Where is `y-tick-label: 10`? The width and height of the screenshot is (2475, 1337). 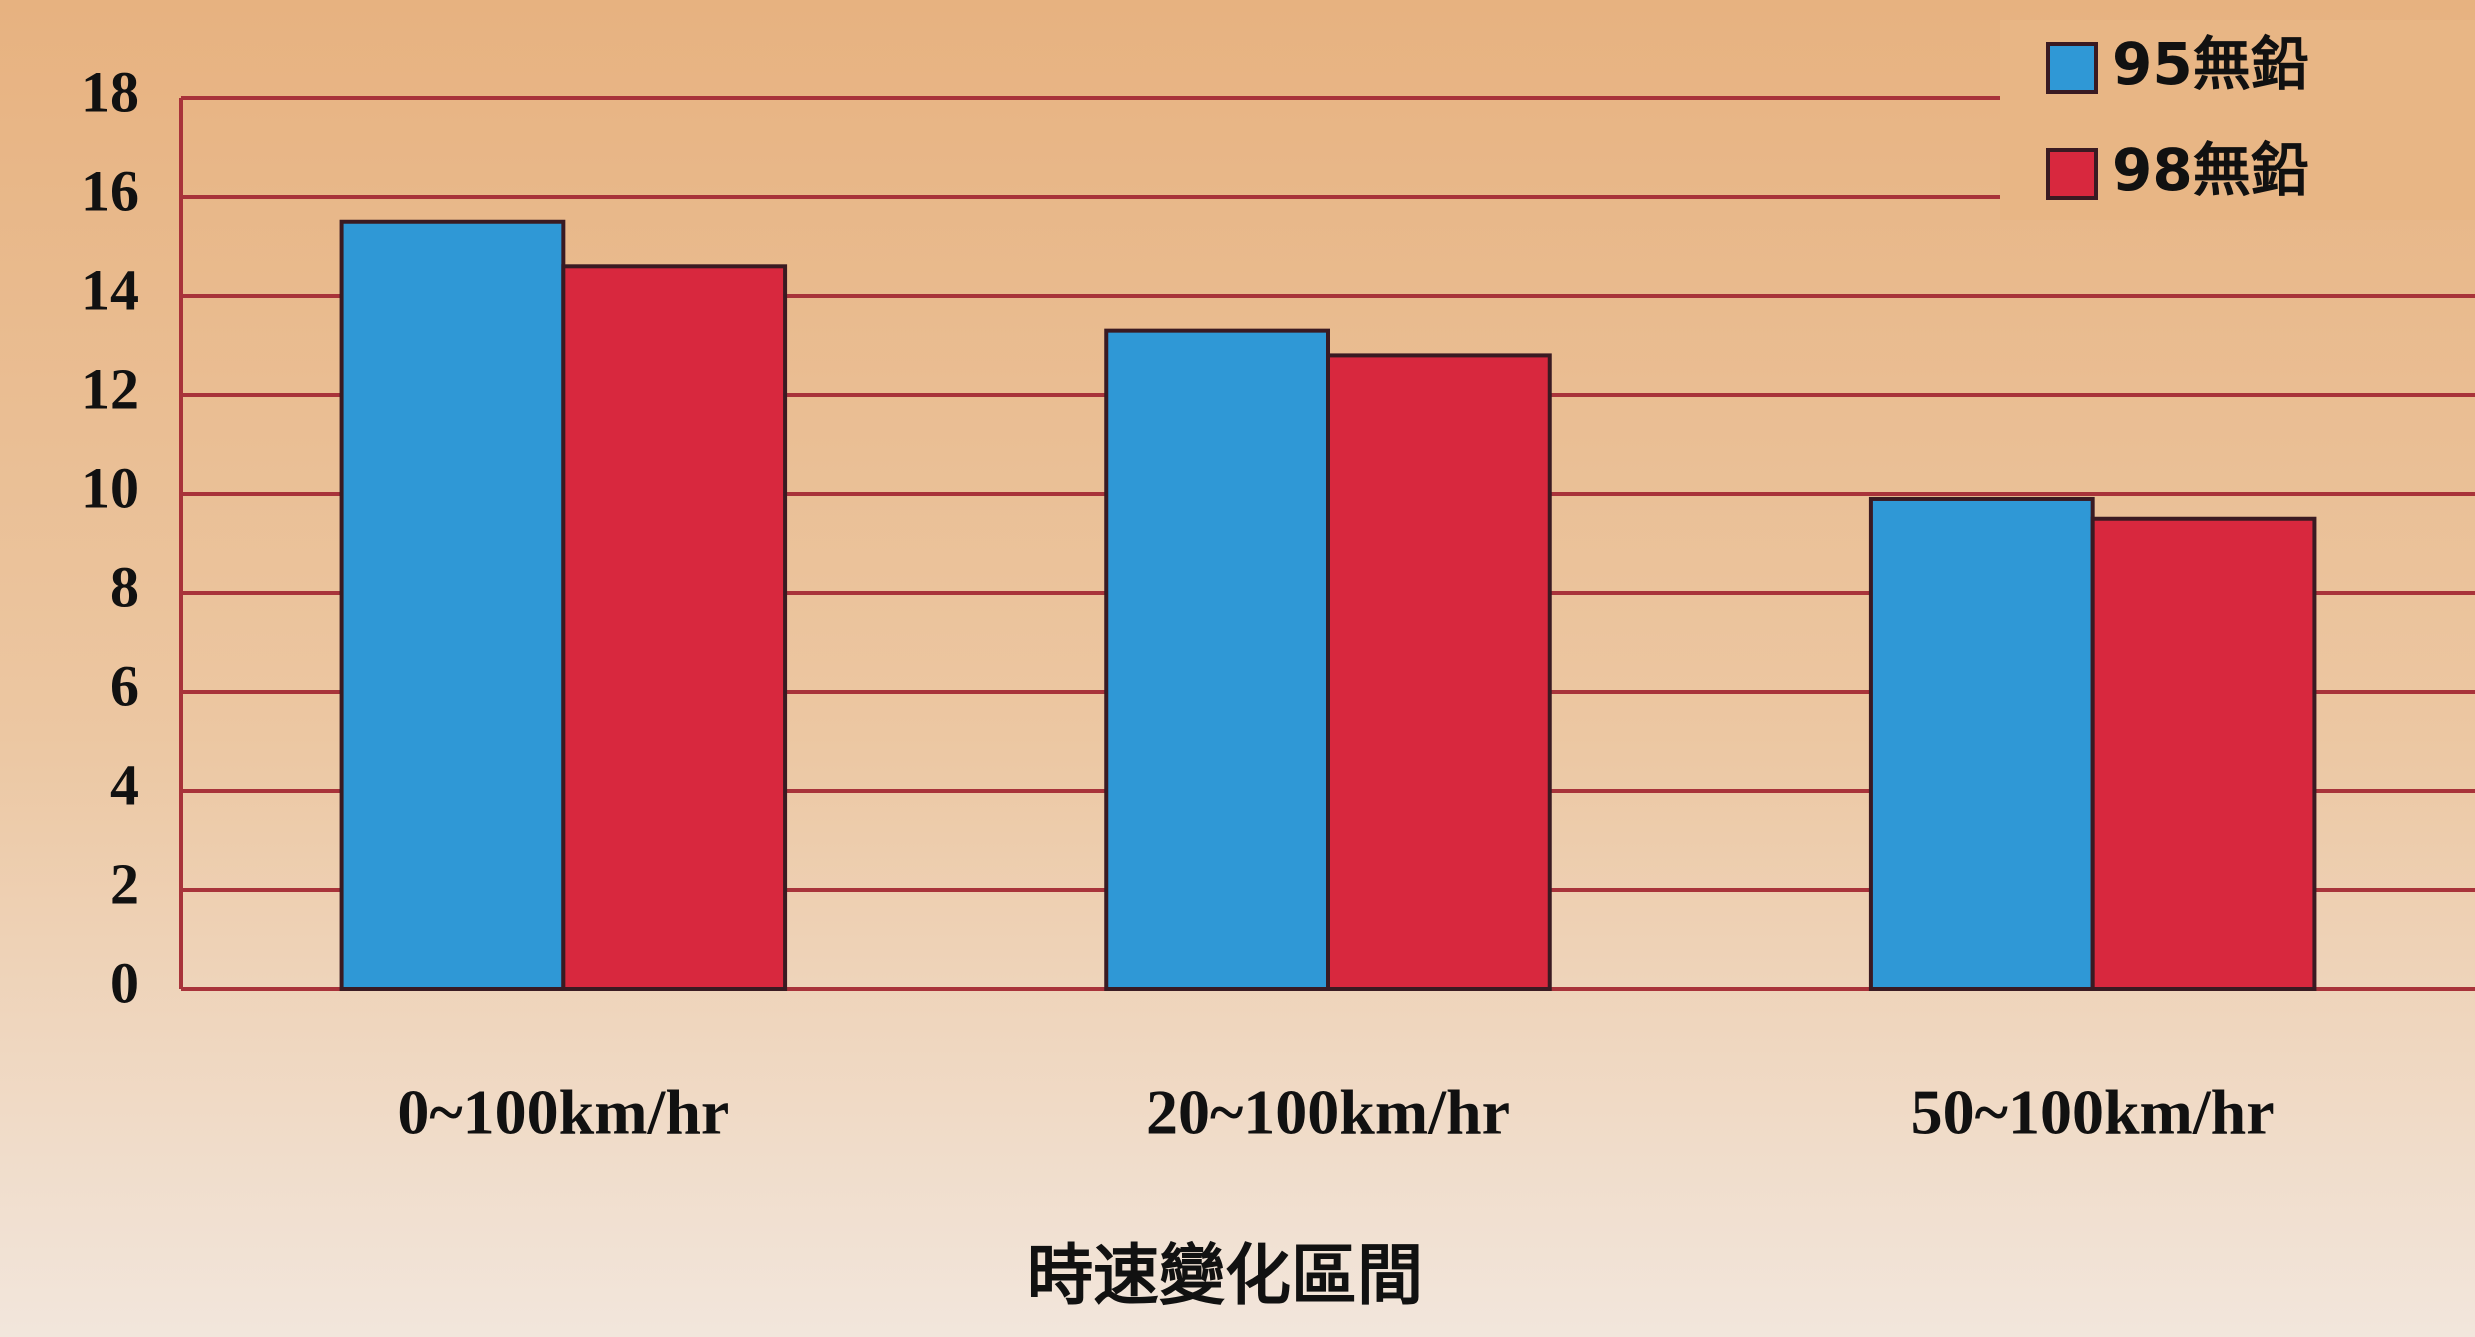 y-tick-label: 10 is located at coordinates (110, 487).